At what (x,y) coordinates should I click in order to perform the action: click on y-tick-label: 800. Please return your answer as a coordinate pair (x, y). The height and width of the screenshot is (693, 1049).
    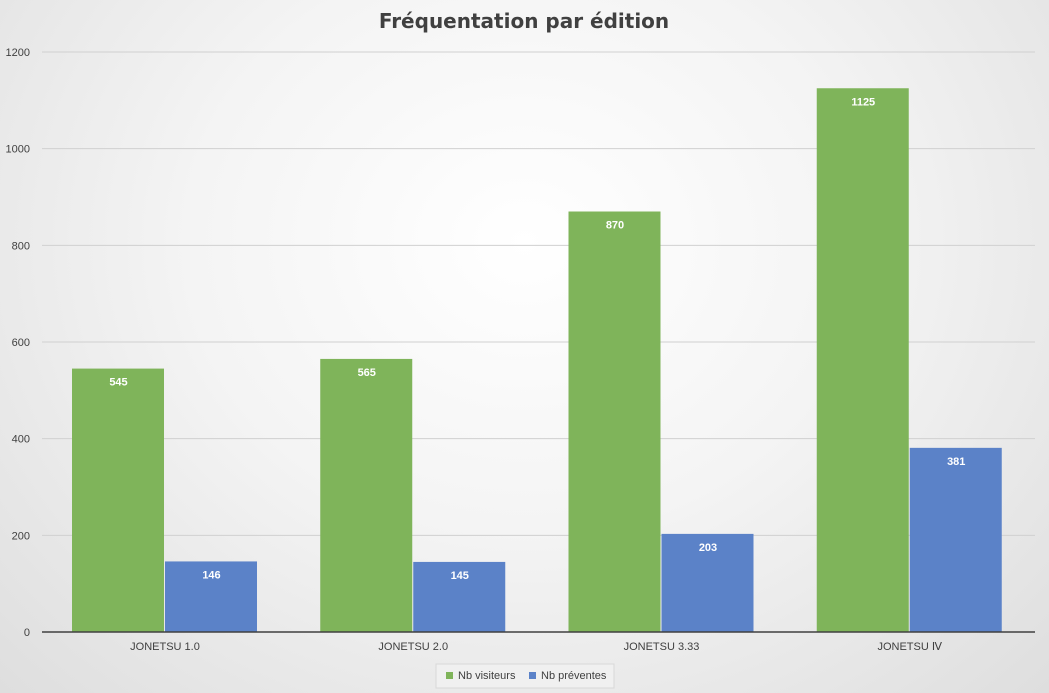
    Looking at the image, I should click on (21, 246).